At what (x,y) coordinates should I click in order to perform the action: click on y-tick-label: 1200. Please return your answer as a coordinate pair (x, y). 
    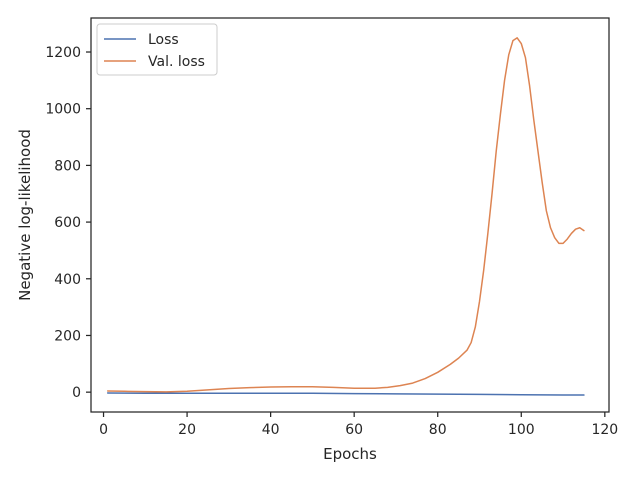
    Looking at the image, I should click on (63, 53).